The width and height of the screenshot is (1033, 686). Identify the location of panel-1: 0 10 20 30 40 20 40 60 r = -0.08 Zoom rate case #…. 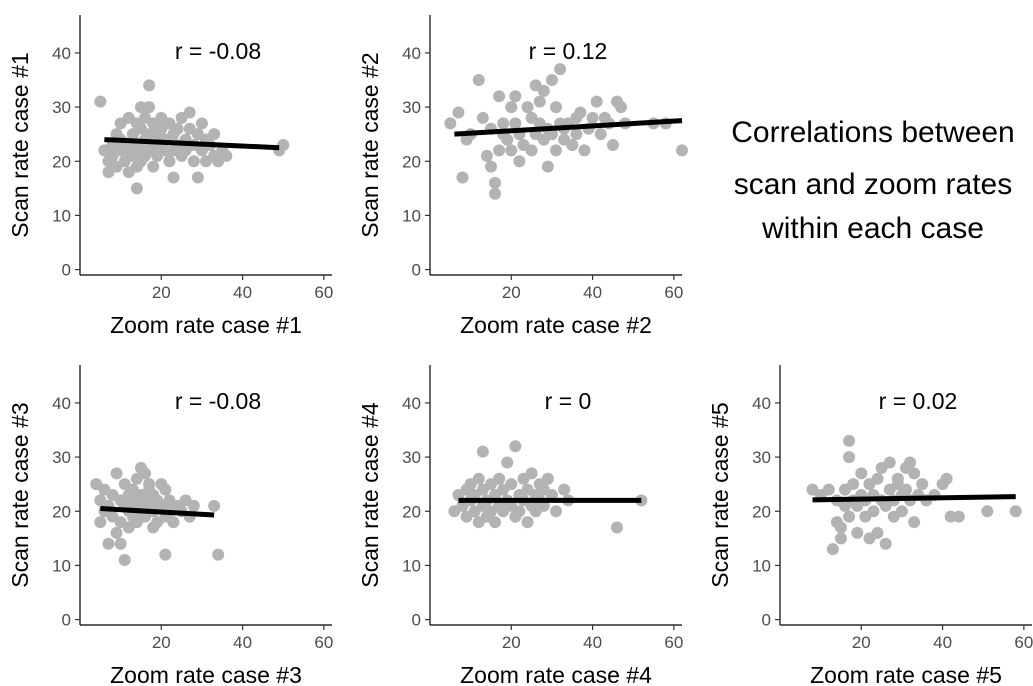
(170, 176).